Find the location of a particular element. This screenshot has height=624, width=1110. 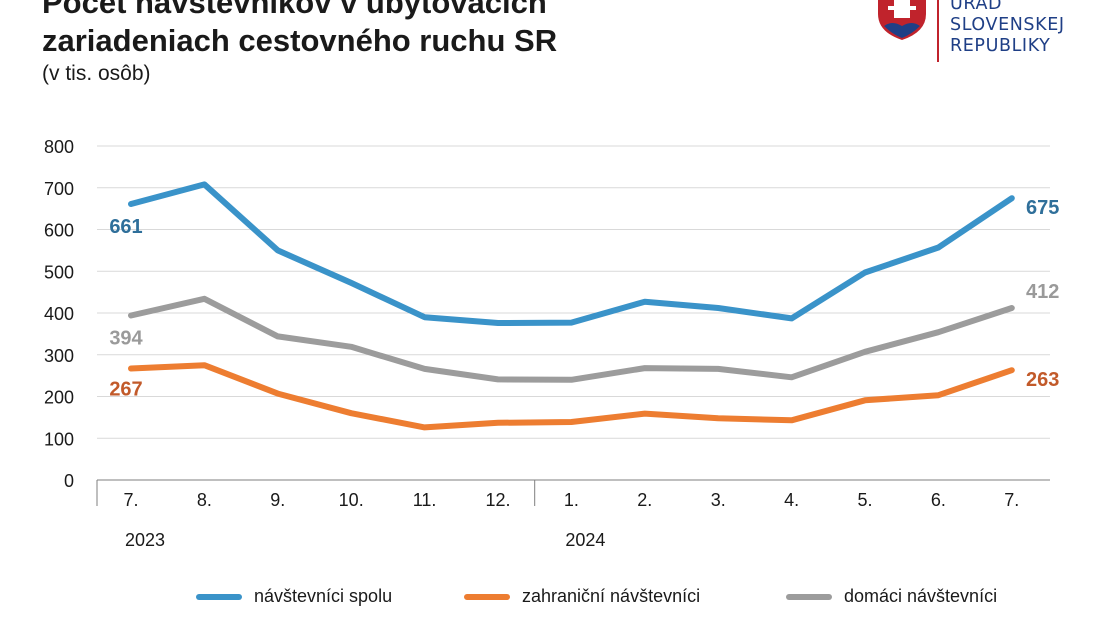

logo-text: ÚRAD SLOVENSKEJ REPUBLIKY is located at coordinates (1007, 28).